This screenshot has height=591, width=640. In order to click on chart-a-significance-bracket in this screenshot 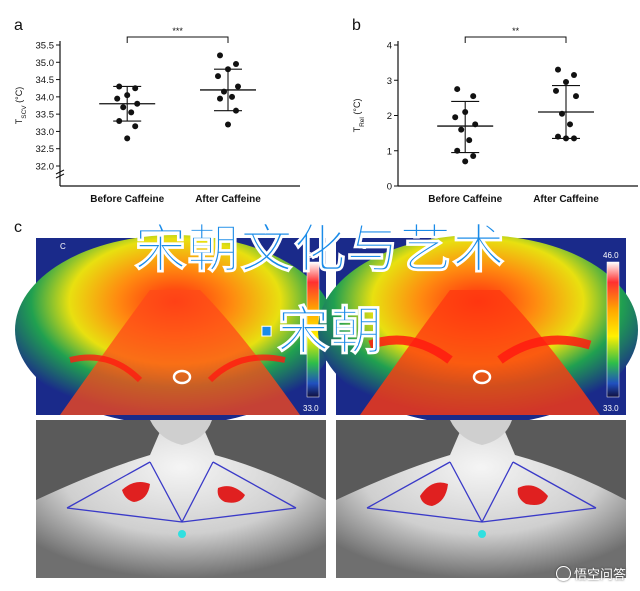, I will do `click(177, 39)`.